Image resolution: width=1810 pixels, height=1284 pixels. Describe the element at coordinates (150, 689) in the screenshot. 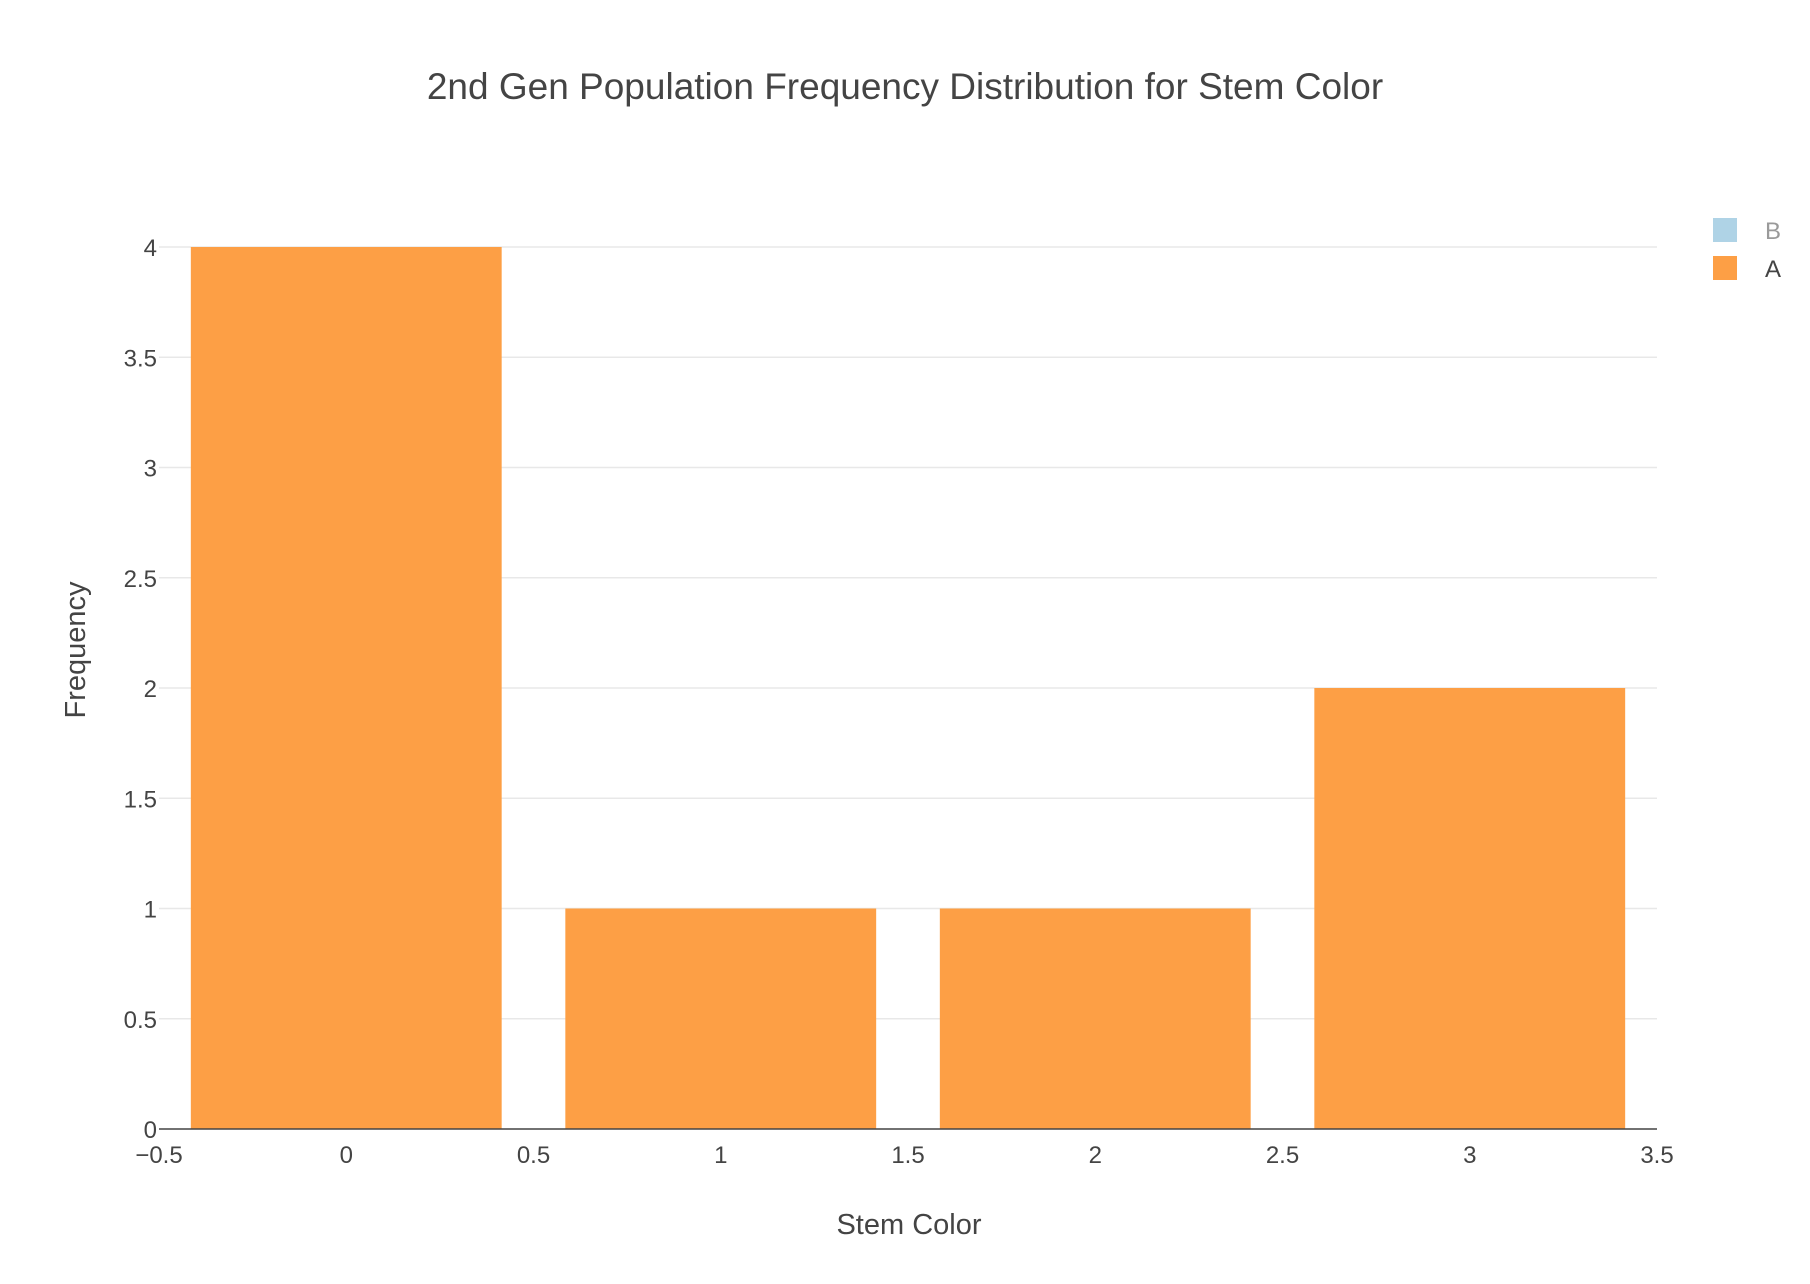

I see `y-tick-label: 2` at that location.